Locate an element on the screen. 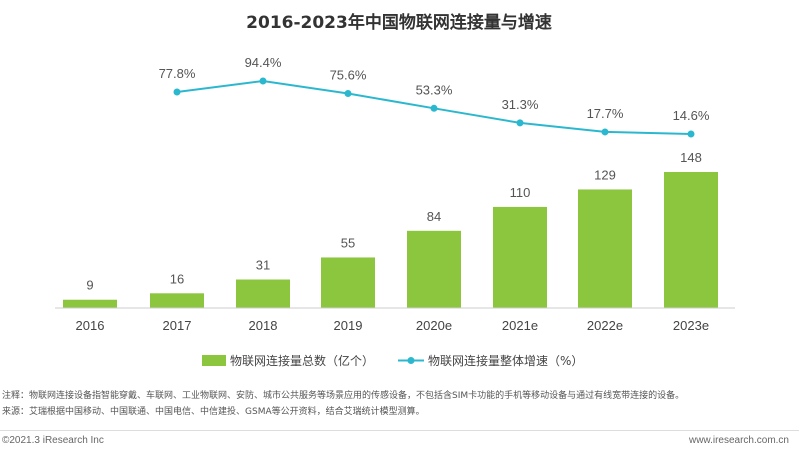  legend-bar-label: 物联网连接量总数（亿个） is located at coordinates (302, 360).